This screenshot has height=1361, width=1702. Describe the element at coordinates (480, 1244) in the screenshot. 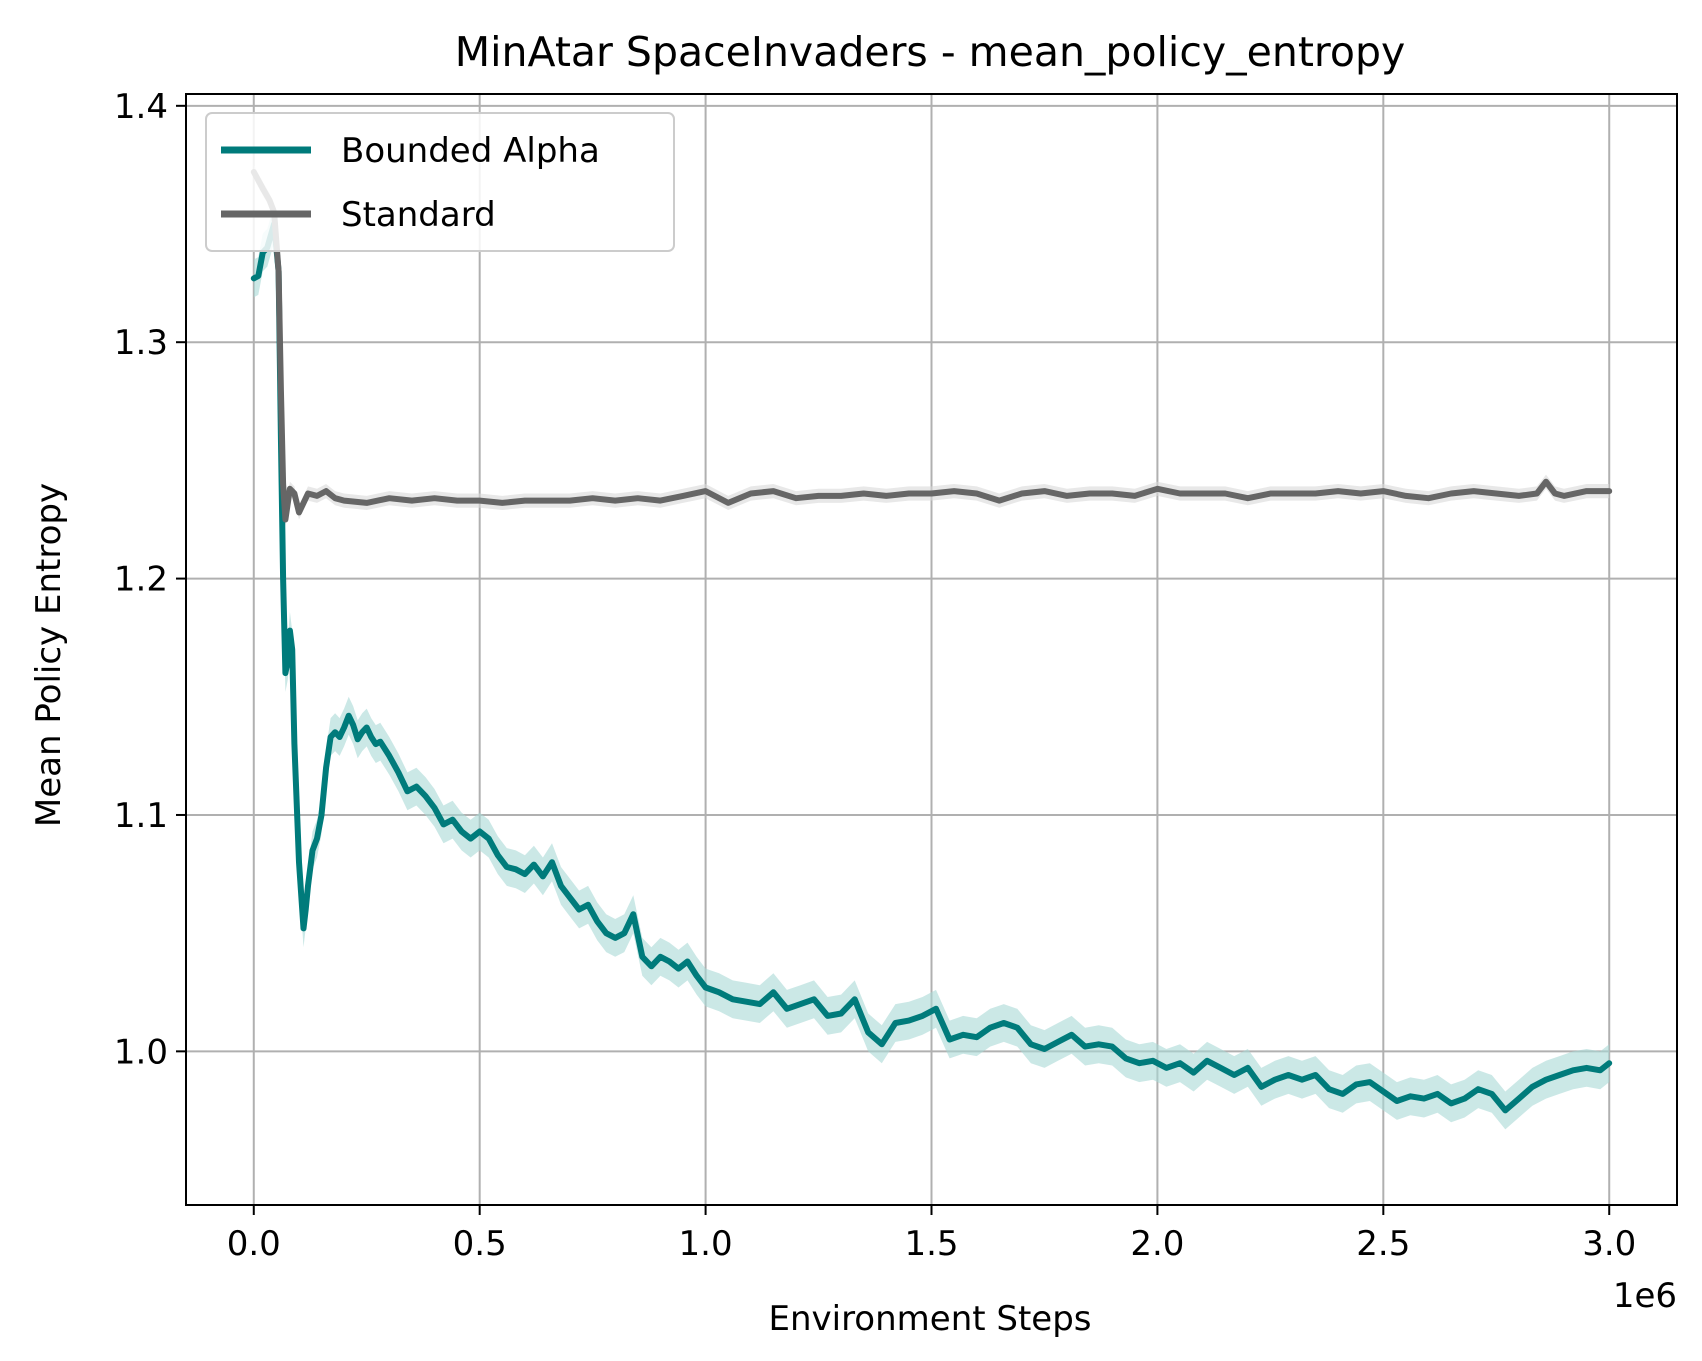

I see `x-tick-label: 0.5` at that location.